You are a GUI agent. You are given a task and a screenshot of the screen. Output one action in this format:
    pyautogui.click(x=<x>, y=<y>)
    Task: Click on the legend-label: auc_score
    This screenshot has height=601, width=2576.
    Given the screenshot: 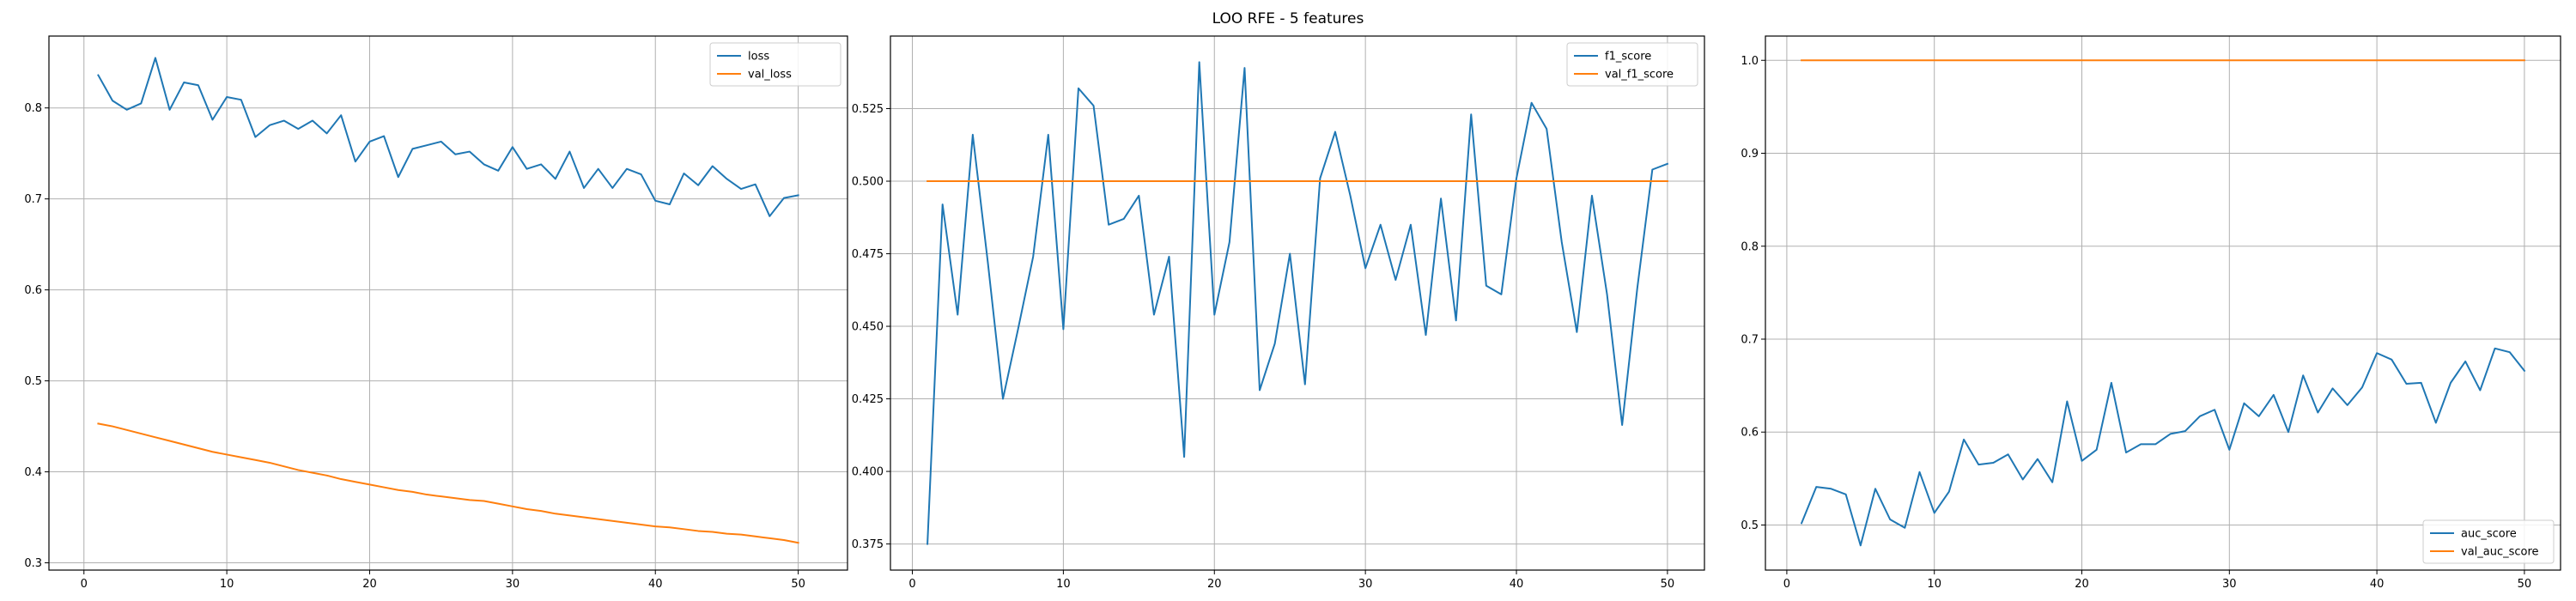 What is the action you would take?
    pyautogui.click(x=2489, y=534)
    